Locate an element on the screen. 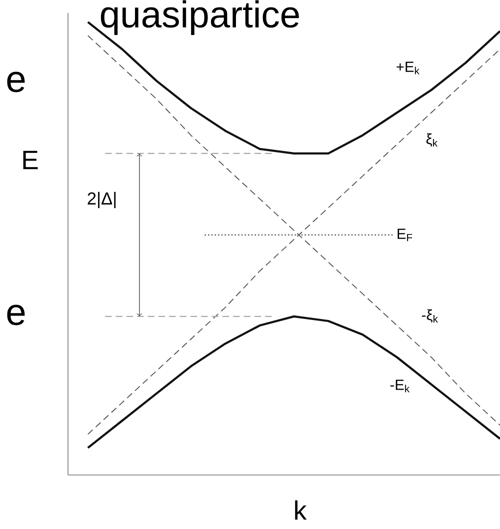  series-label: -ξ$_{k}$ is located at coordinates (430, 316).